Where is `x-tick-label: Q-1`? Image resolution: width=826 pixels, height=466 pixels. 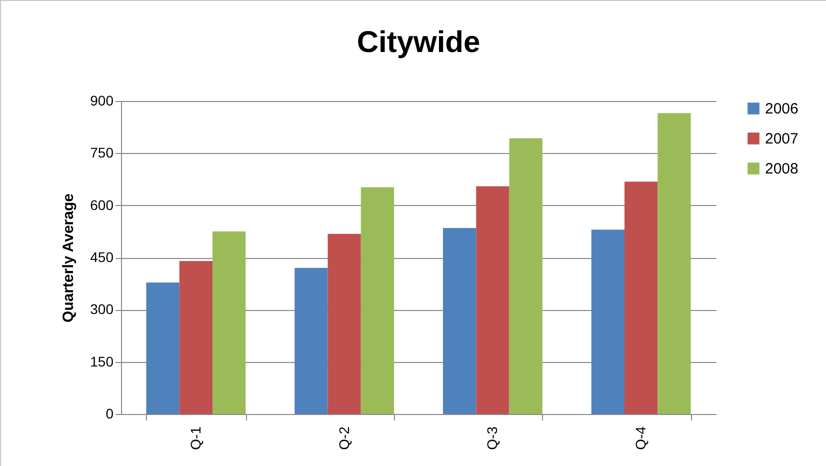
x-tick-label: Q-1 is located at coordinates (195, 438).